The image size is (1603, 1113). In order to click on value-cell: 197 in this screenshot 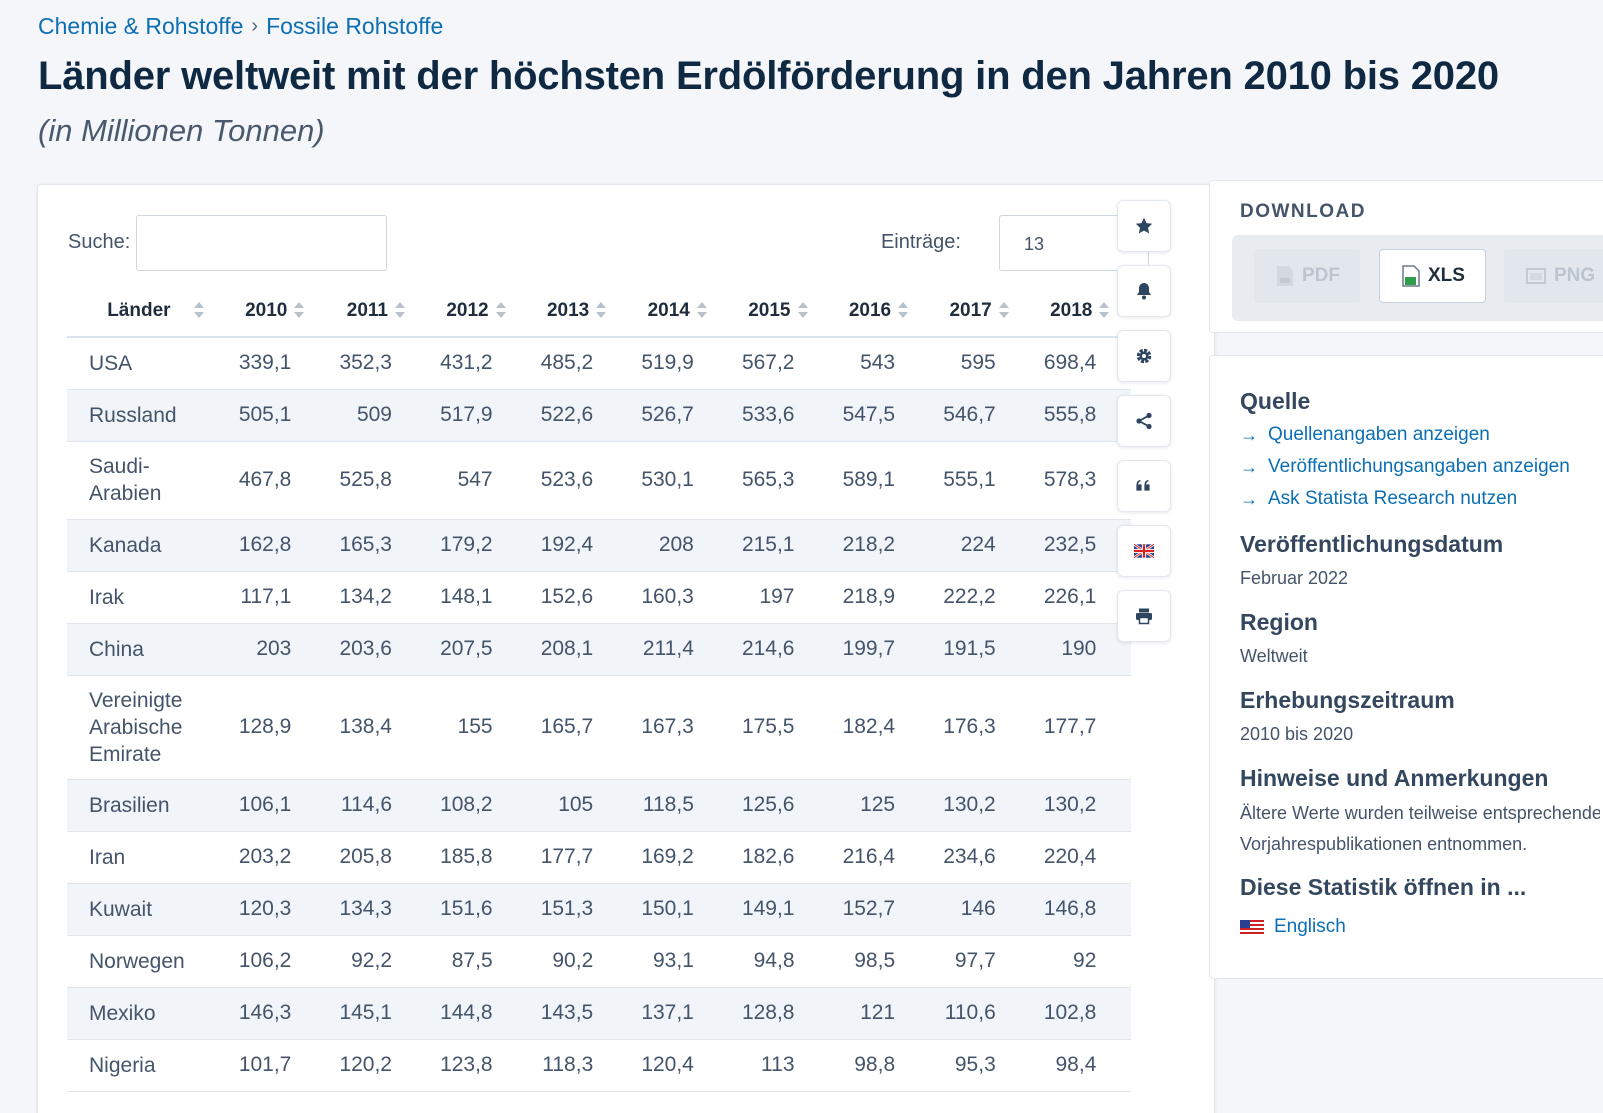, I will do `click(764, 597)`.